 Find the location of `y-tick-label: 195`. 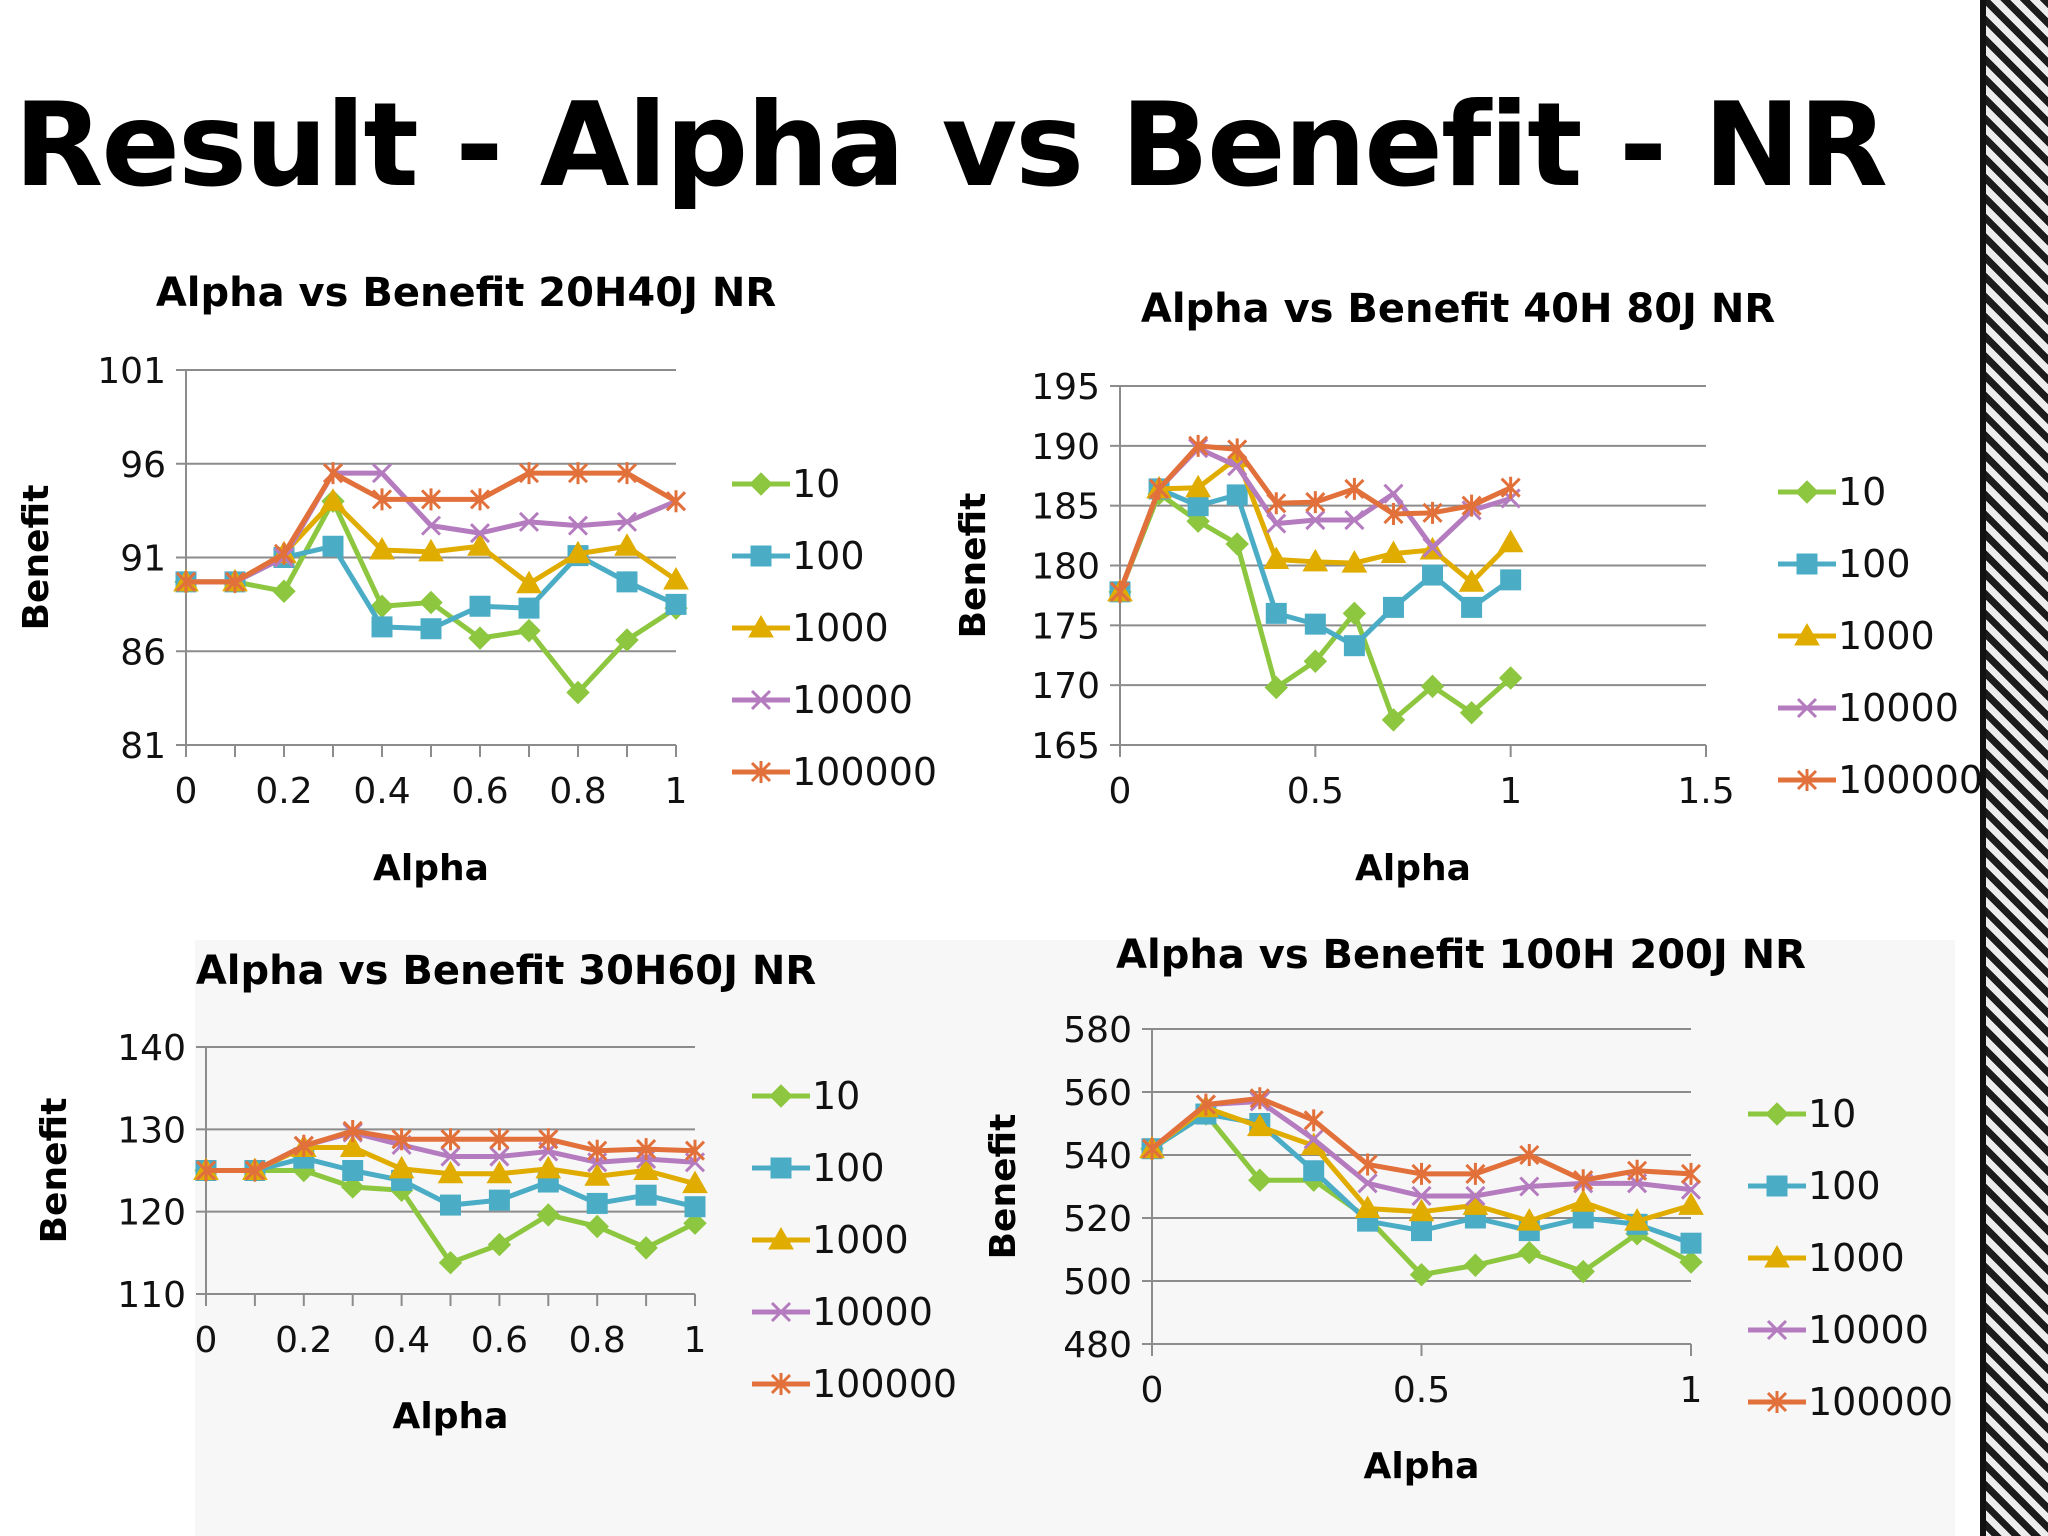

y-tick-label: 195 is located at coordinates (1065, 387).